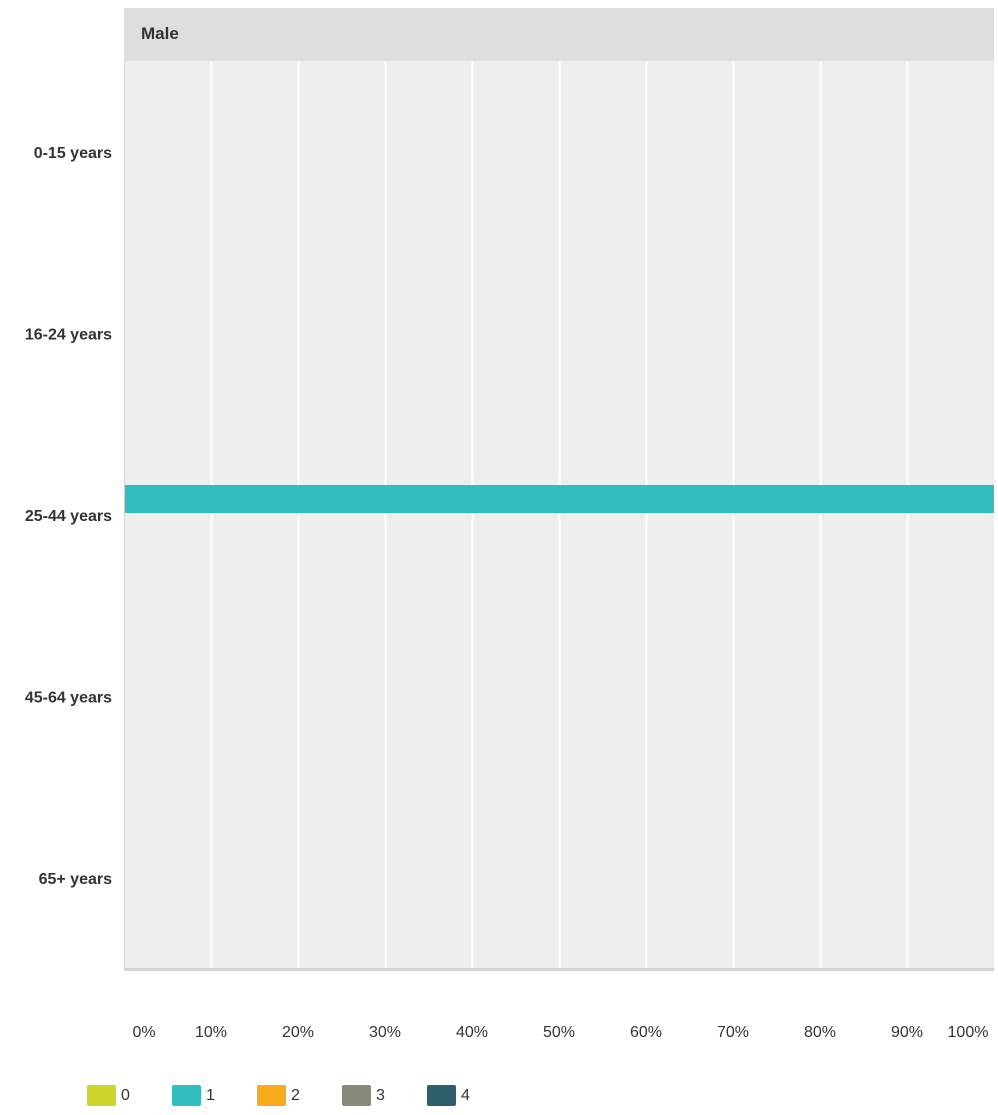 Image resolution: width=998 pixels, height=1115 pixels. I want to click on x-tick-label: 50%, so click(559, 1032).